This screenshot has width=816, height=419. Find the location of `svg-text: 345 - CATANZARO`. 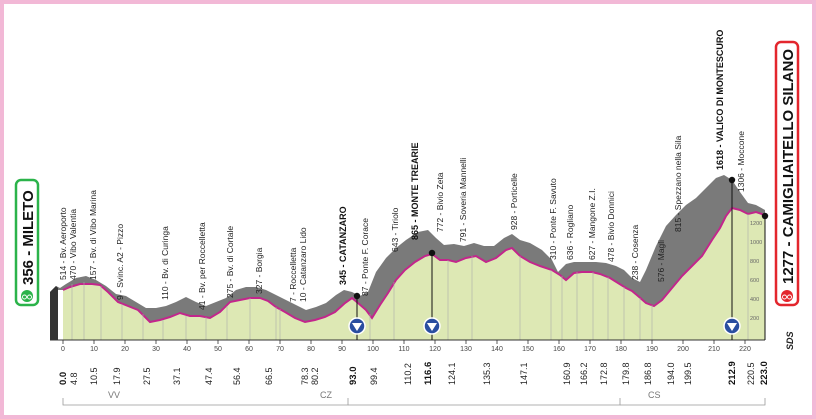

svg-text: 345 - CATANZARO is located at coordinates (343, 245).